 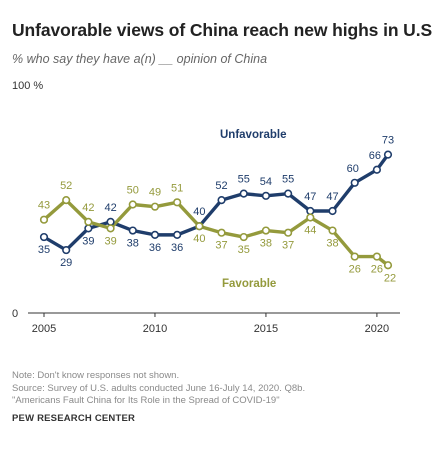 What do you see at coordinates (199, 239) in the screenshot?
I see `favorable-data-label: 40` at bounding box center [199, 239].